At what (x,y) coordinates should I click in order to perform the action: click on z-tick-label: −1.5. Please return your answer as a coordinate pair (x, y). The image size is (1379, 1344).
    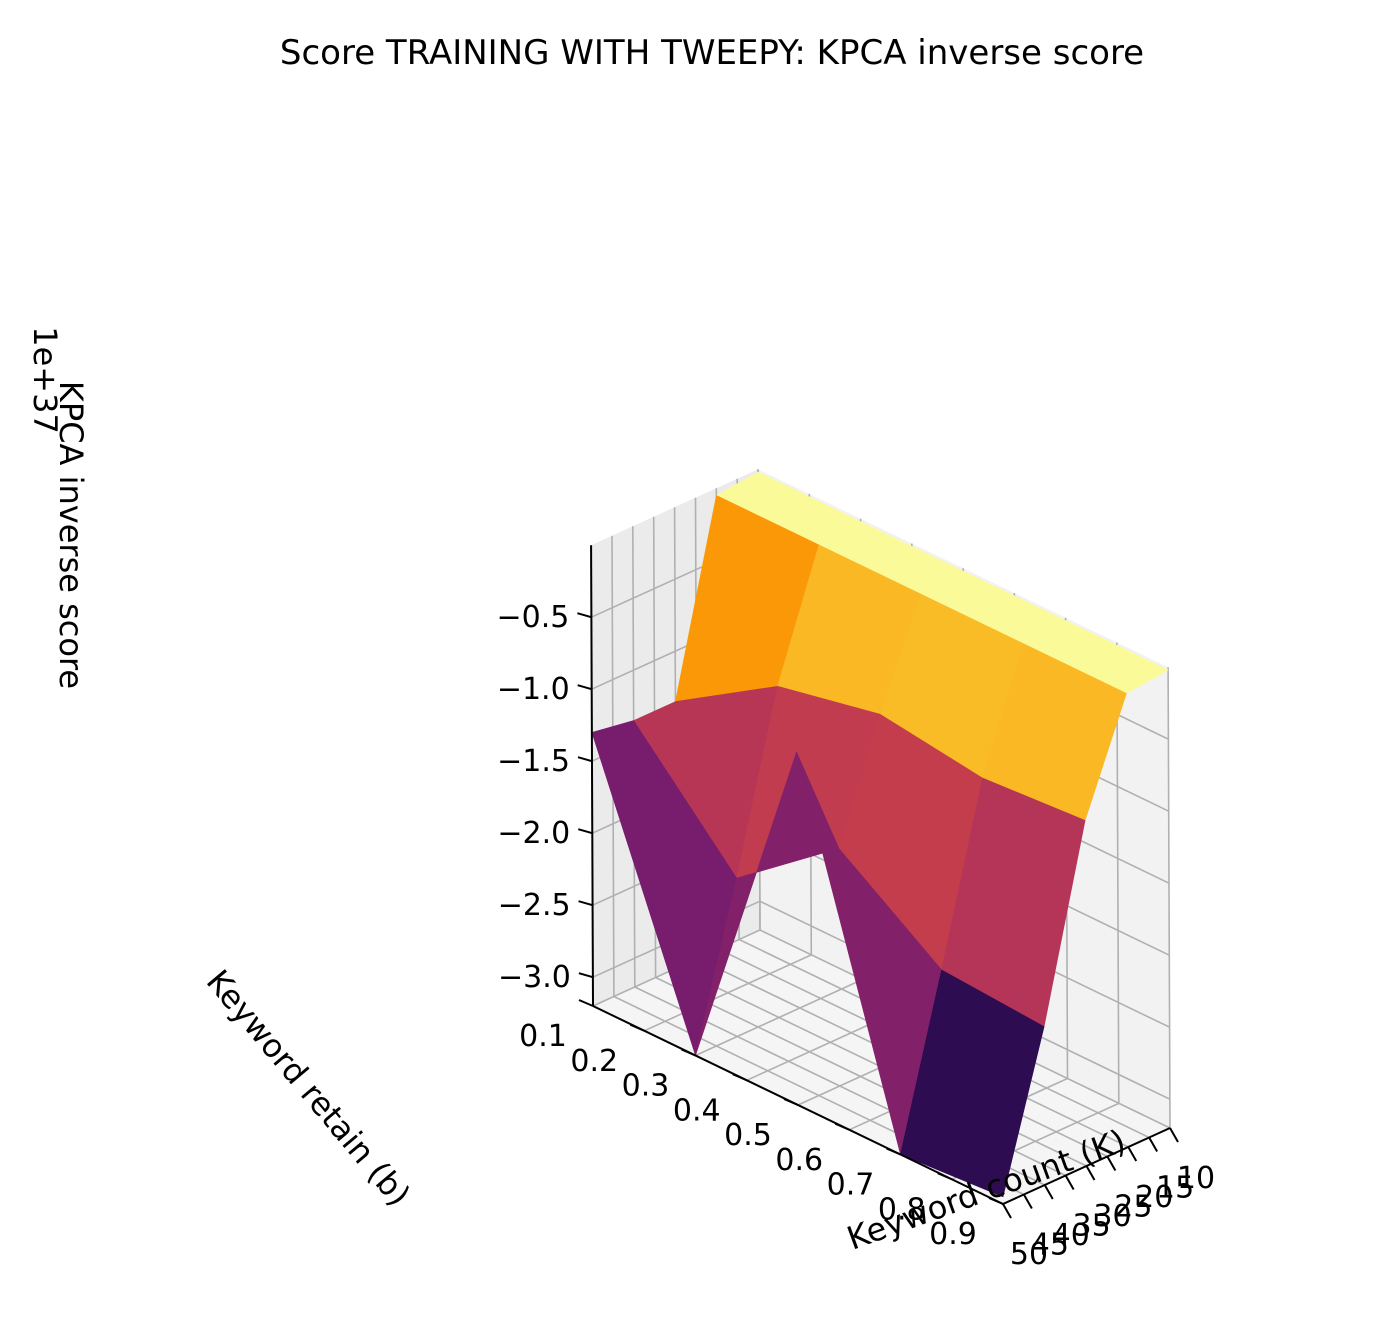
    Looking at the image, I should click on (533, 761).